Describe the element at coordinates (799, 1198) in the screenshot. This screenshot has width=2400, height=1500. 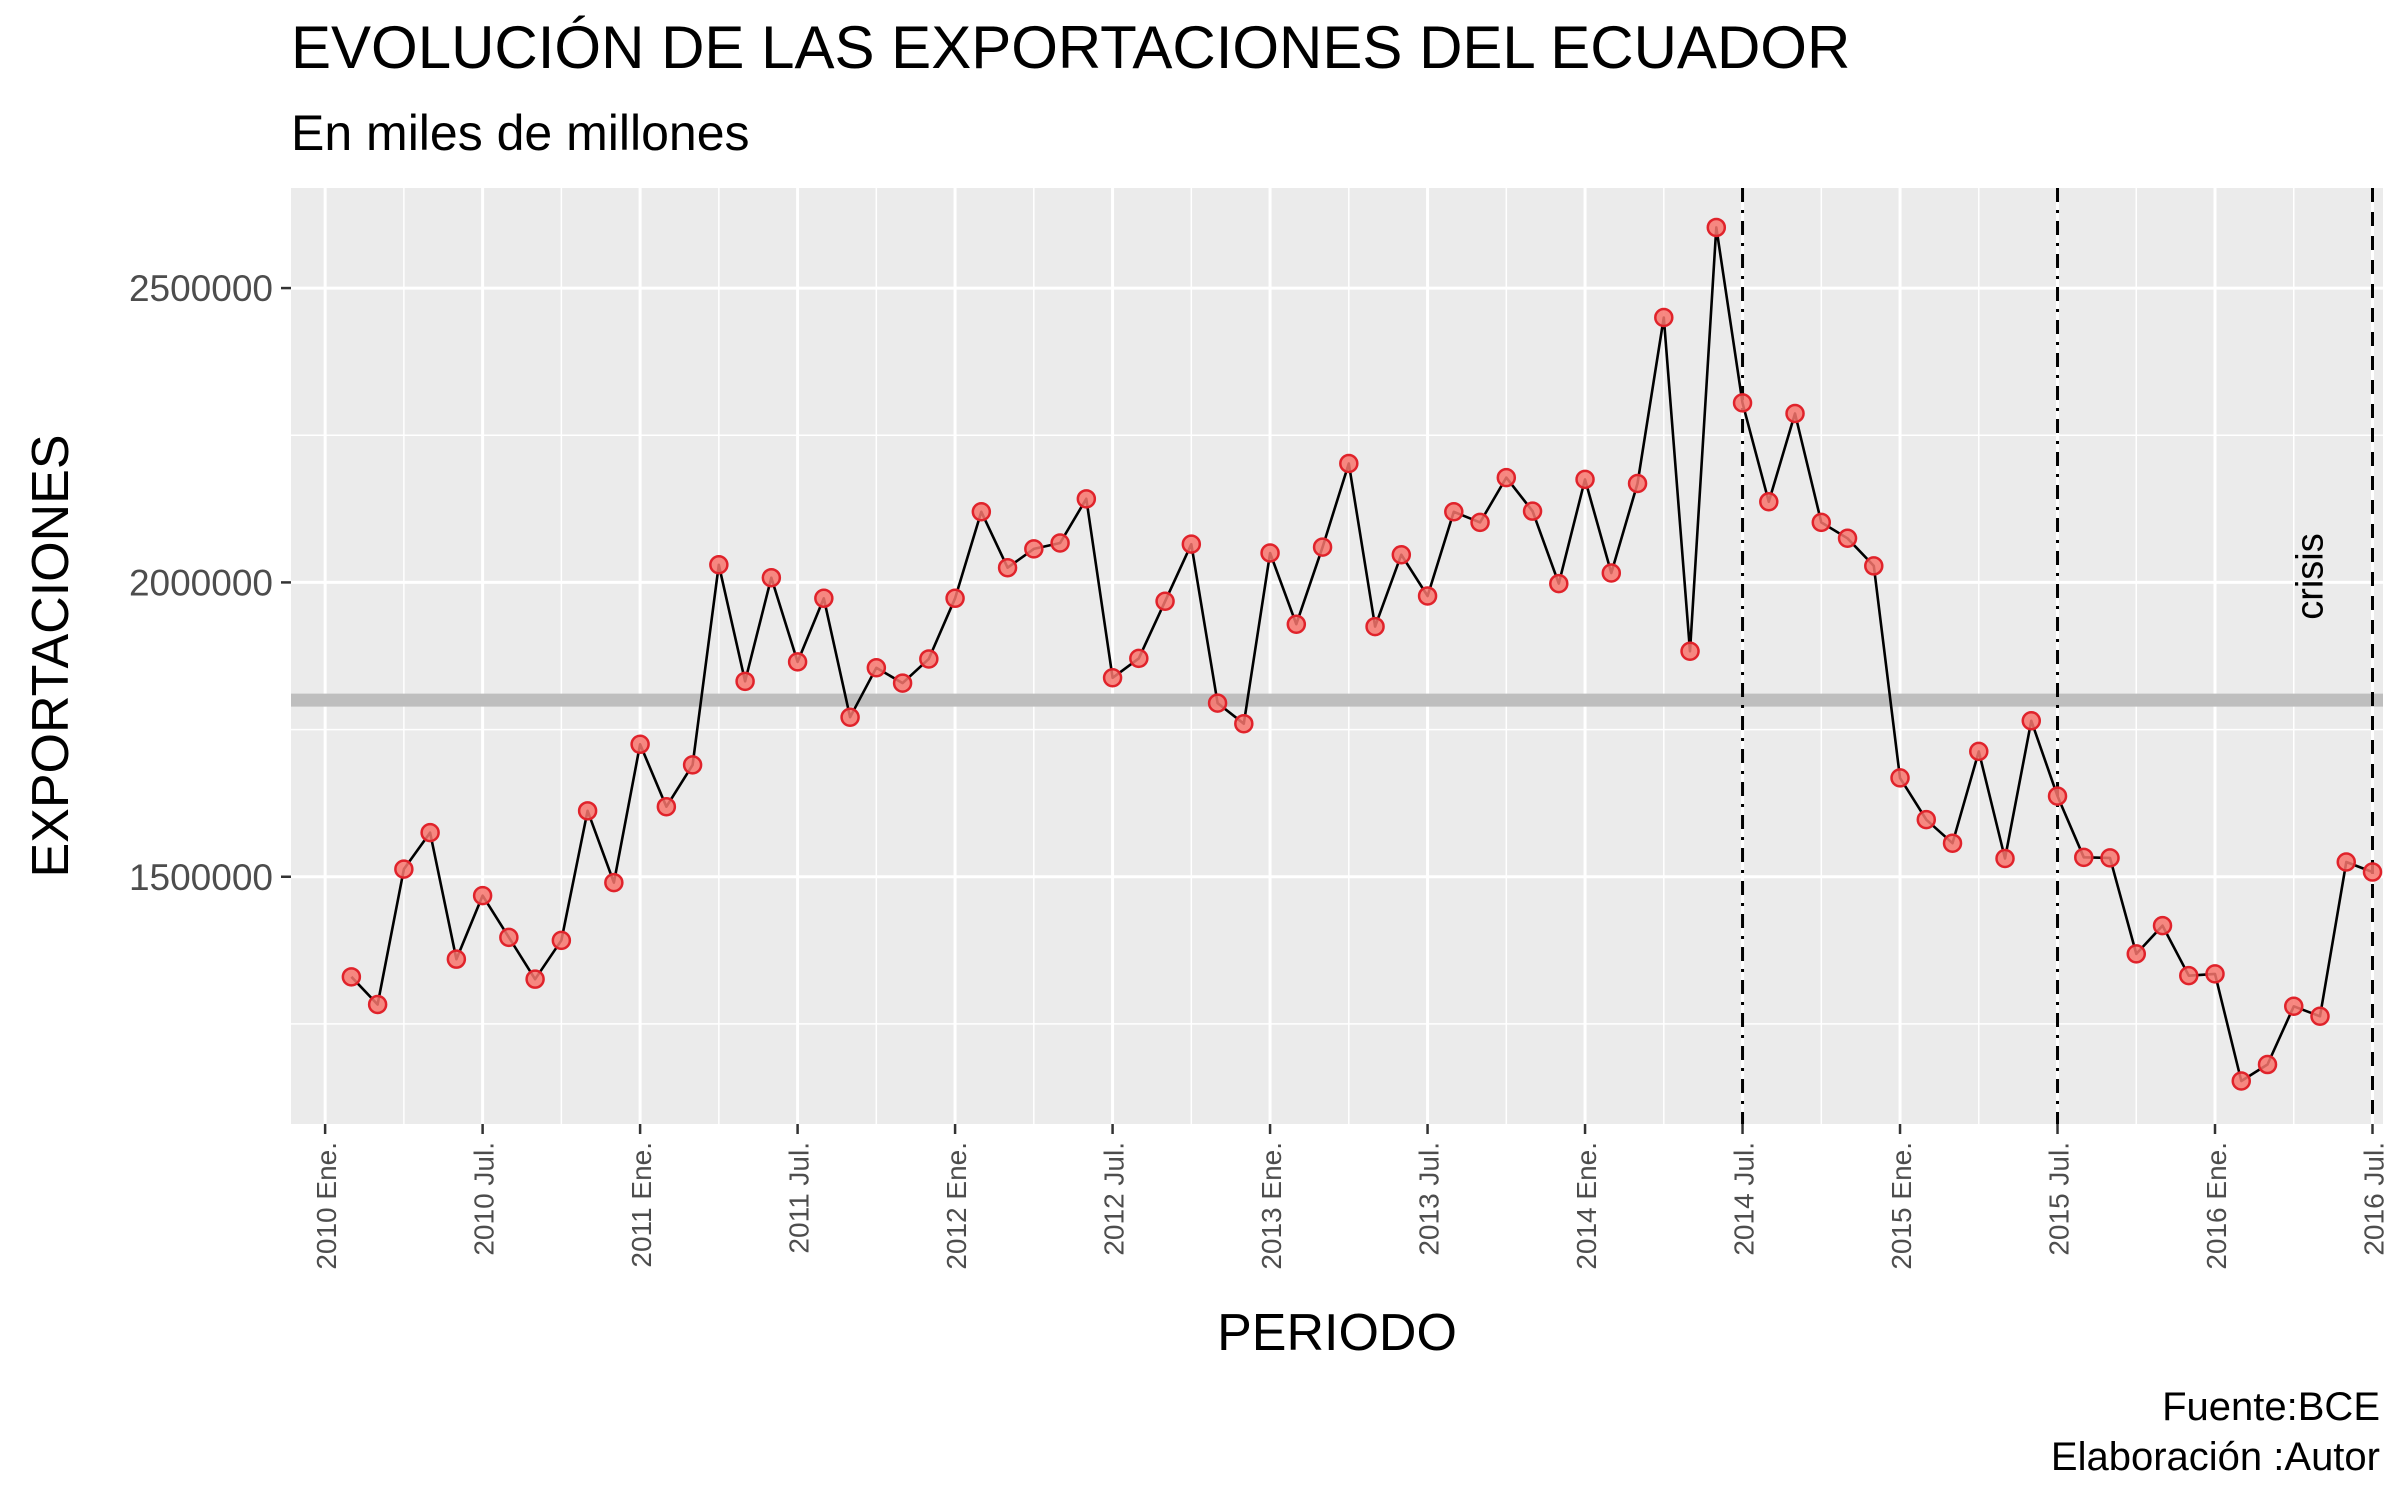
I see `x-tick-label: 2011 Jul.` at that location.